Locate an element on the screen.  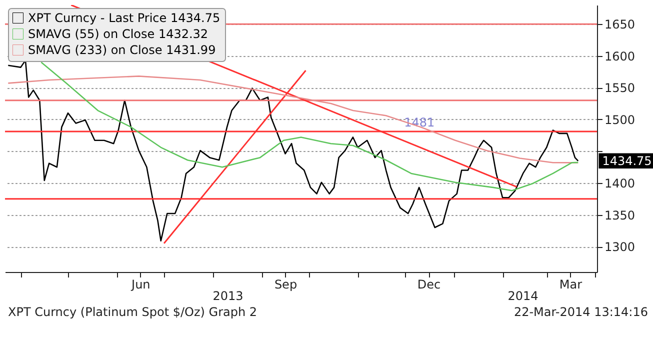
annotation: 1434.75 is located at coordinates (627, 161).